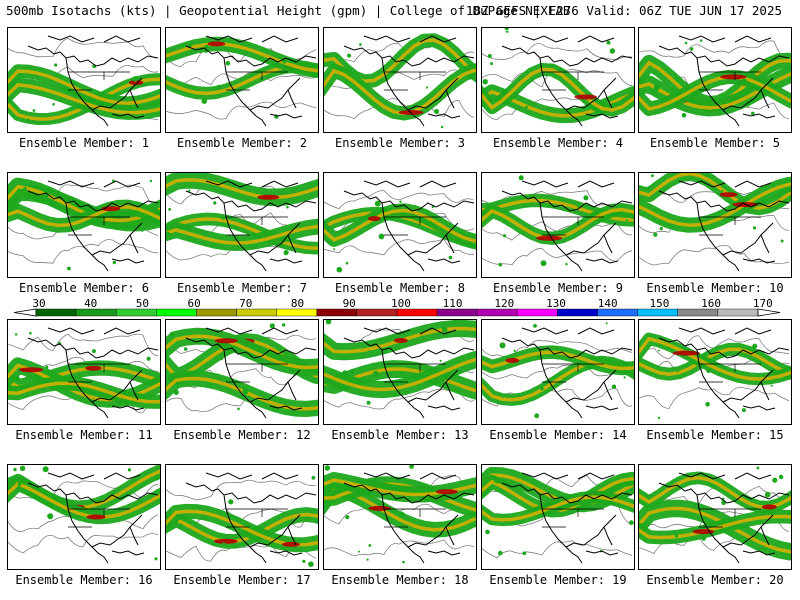 This screenshot has width=800, height=600. I want to click on colorbar-tick-label: 130, so click(556, 303).